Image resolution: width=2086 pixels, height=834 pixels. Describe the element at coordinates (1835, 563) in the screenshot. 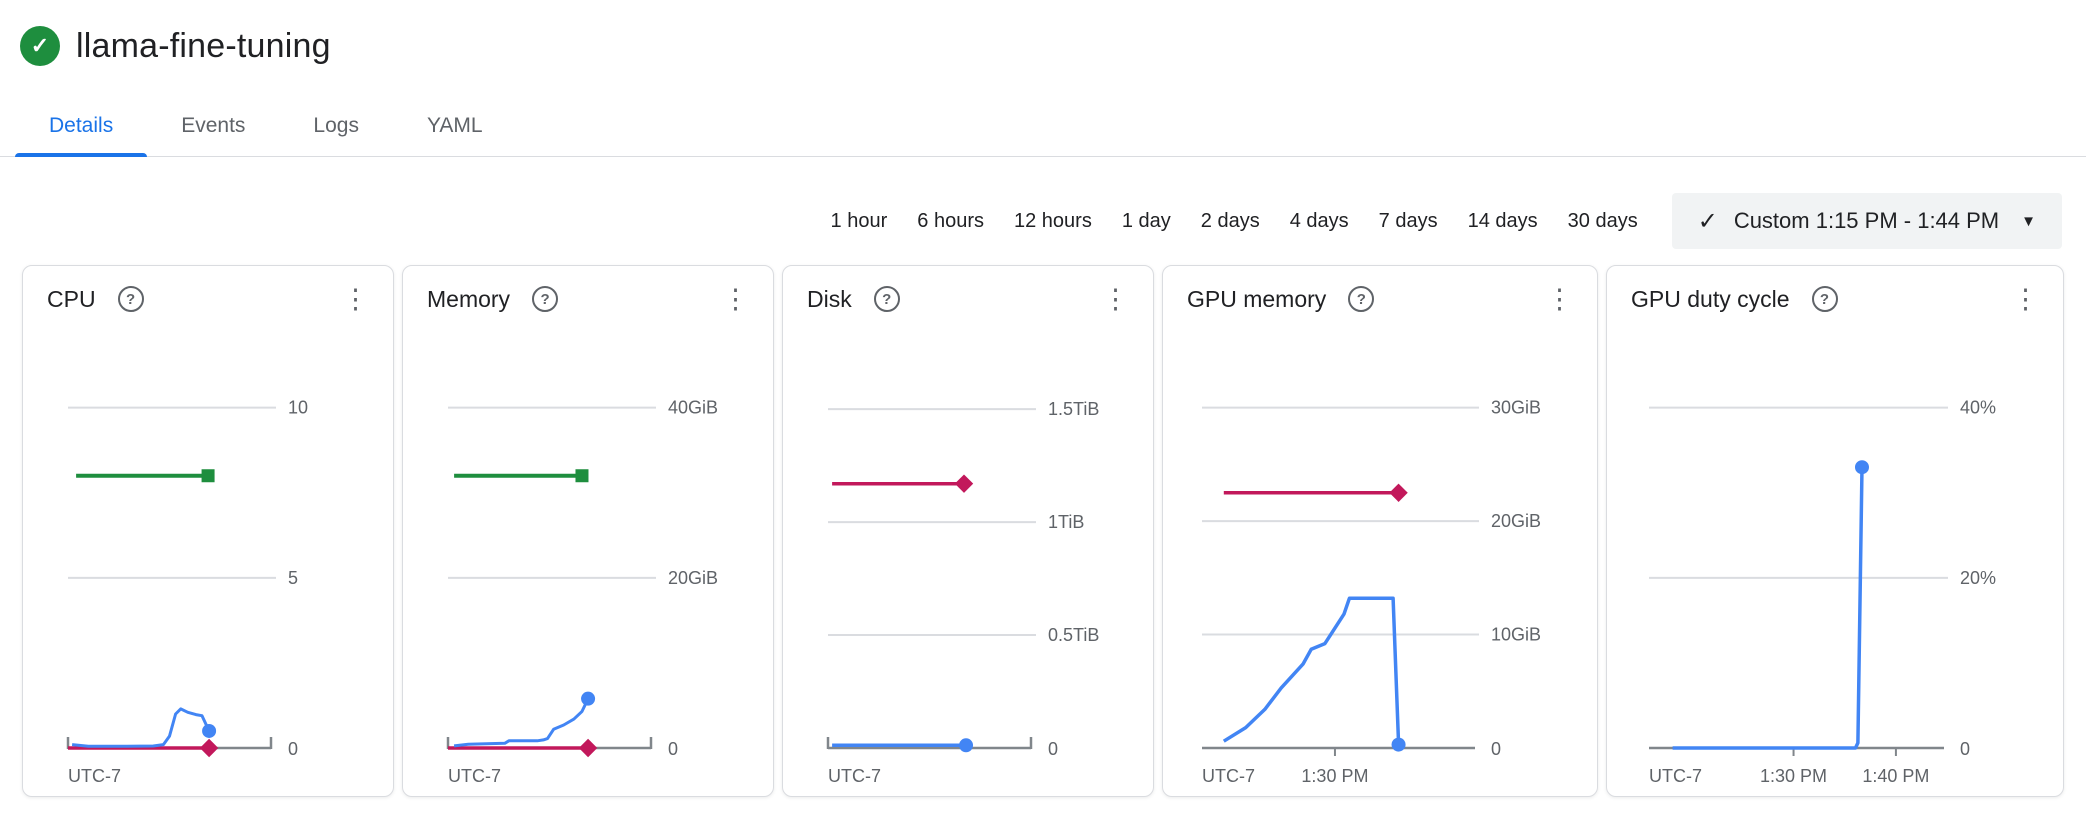

I see `gpu-duty-cycle-chart: 40% 20% 0 1:30 PM 1:40 PM UTC-7` at that location.